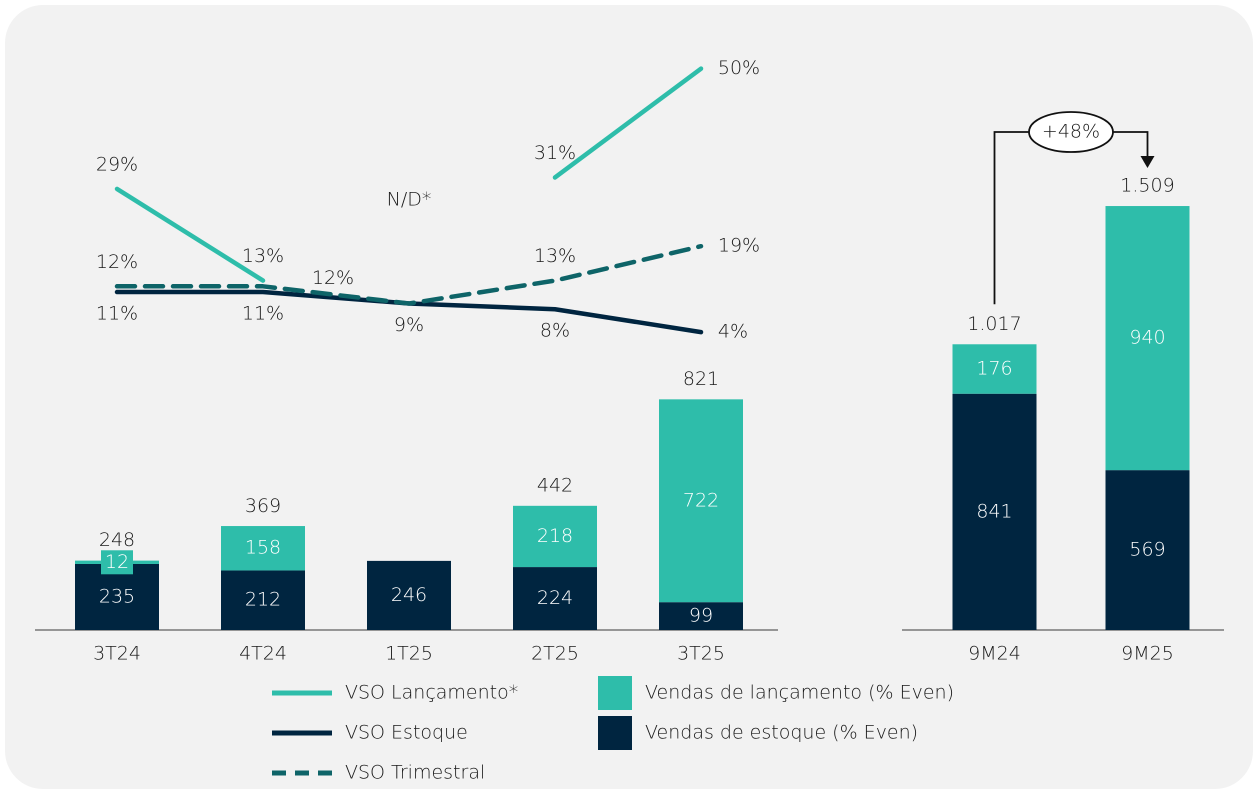  What do you see at coordinates (263, 654) in the screenshot?
I see `x-tick-label: 4T24` at bounding box center [263, 654].